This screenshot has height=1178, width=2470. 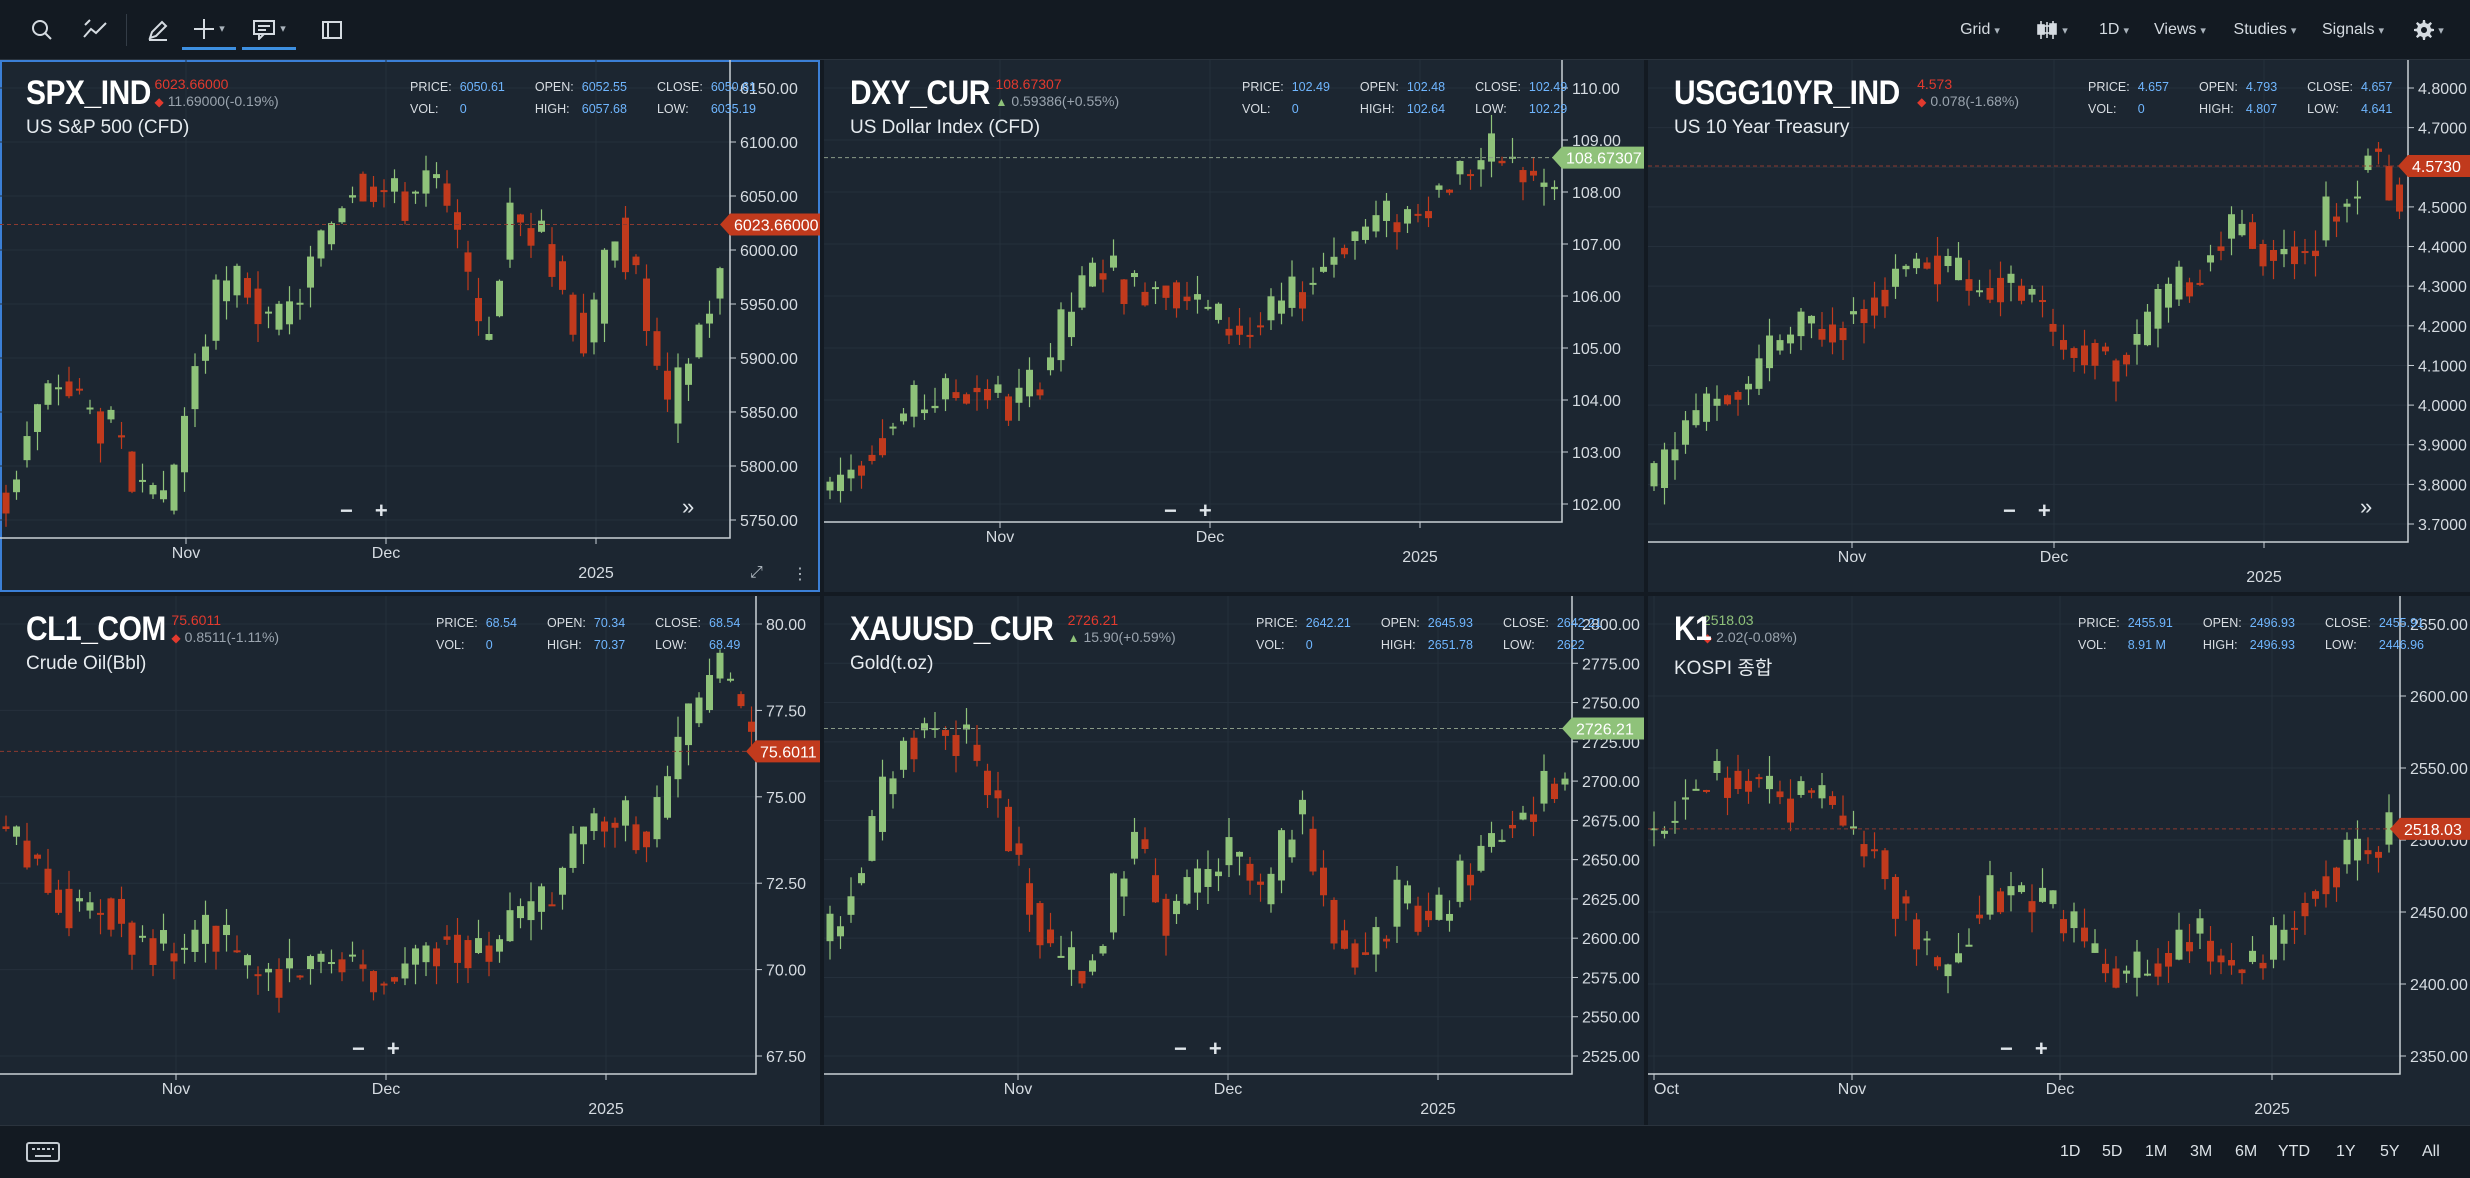 I want to click on y-tick-label: 4.7000, so click(x=2442, y=129).